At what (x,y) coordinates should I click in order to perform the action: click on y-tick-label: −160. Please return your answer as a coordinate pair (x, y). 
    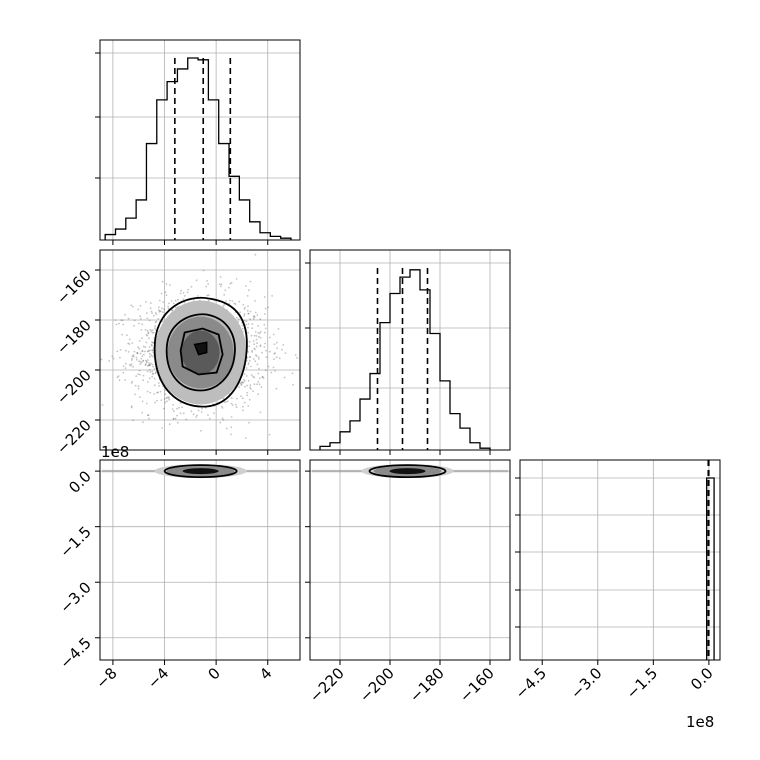
    Looking at the image, I should click on (74, 287).